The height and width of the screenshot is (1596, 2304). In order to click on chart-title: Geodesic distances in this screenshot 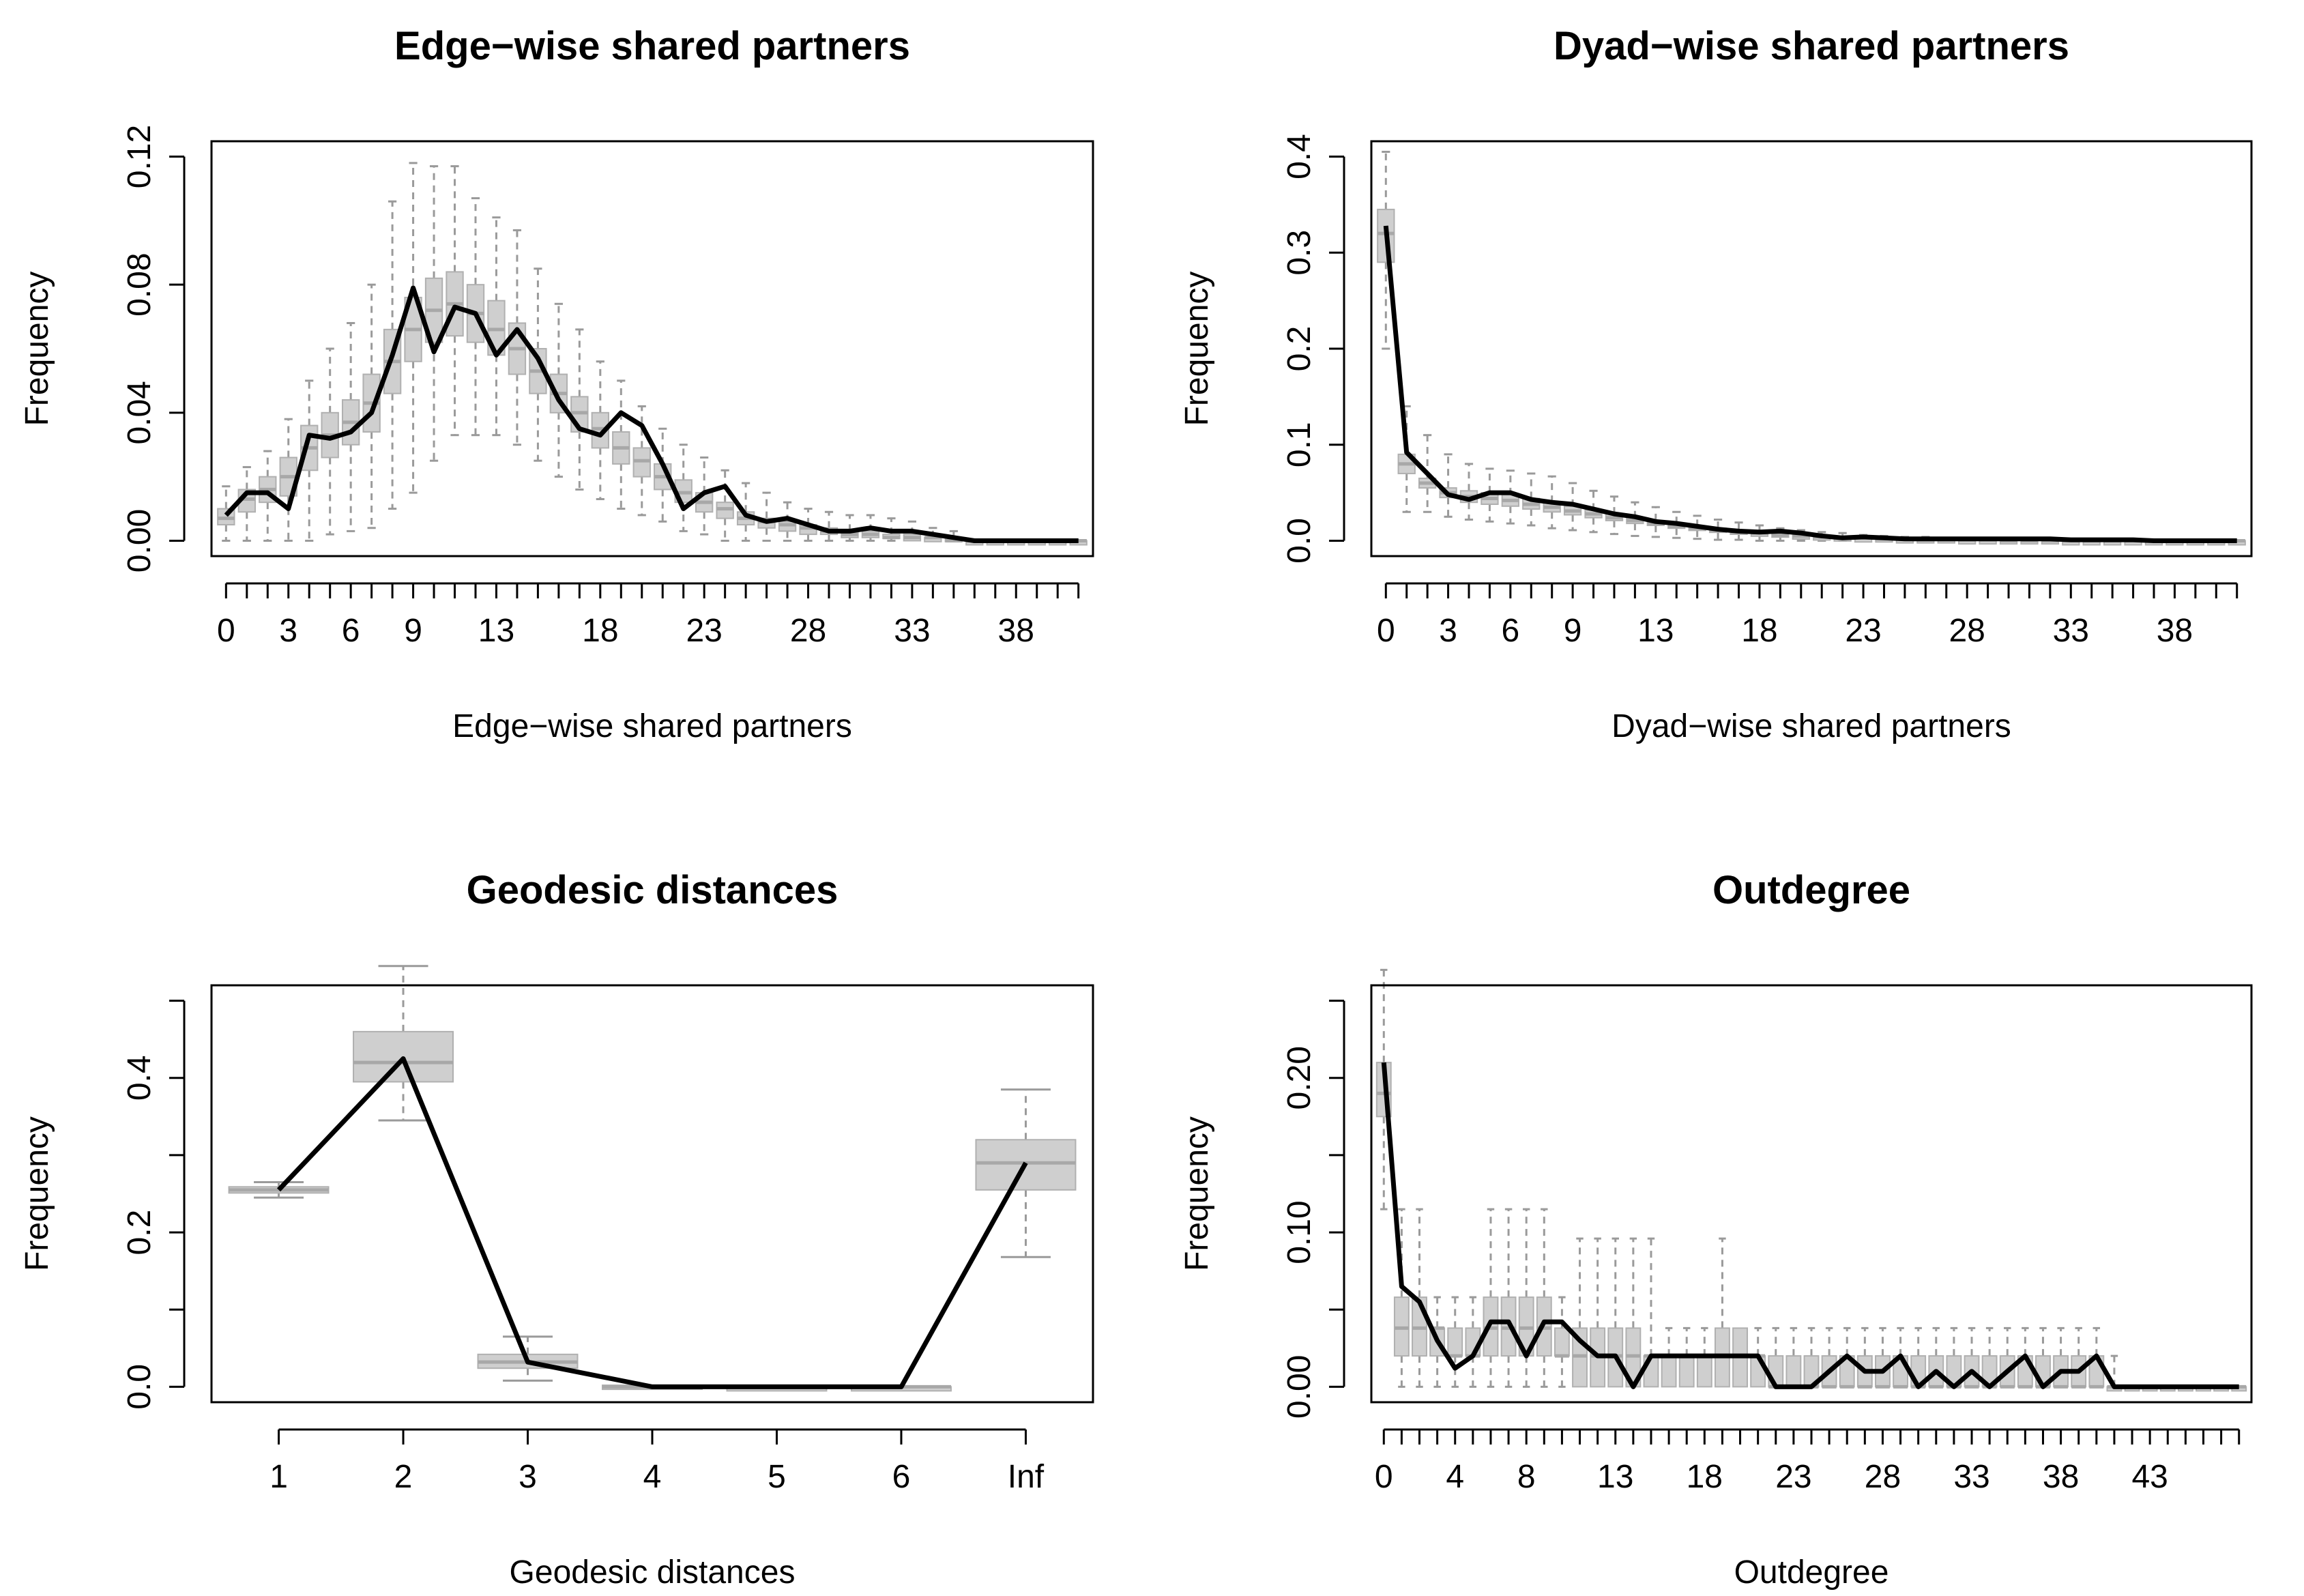, I will do `click(653, 890)`.